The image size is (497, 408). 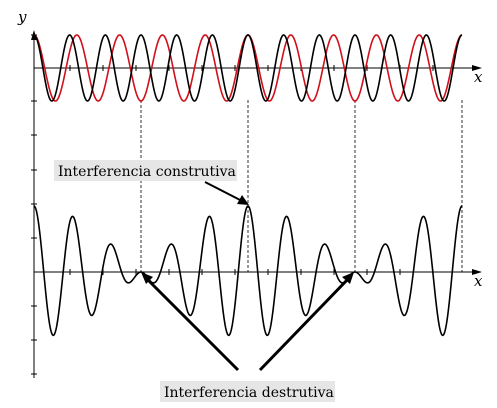 What do you see at coordinates (224, 192) in the screenshot?
I see `constructive-arrow` at bounding box center [224, 192].